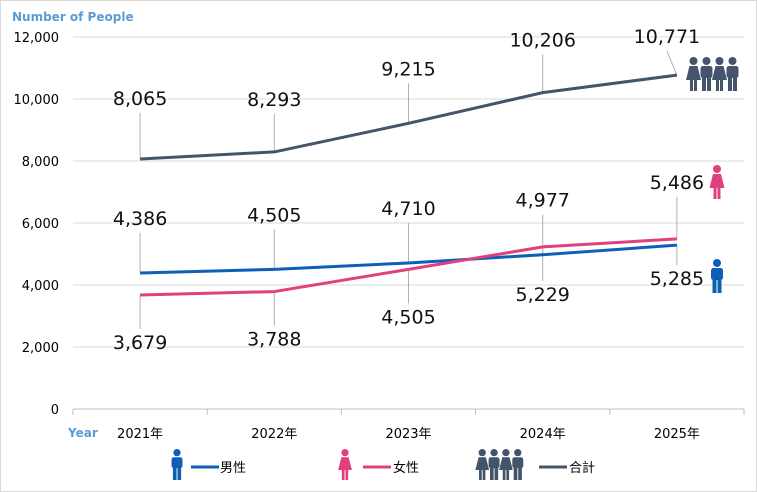 The width and height of the screenshot is (757, 492). What do you see at coordinates (582, 468) in the screenshot?
I see `legend-label: 合計` at bounding box center [582, 468].